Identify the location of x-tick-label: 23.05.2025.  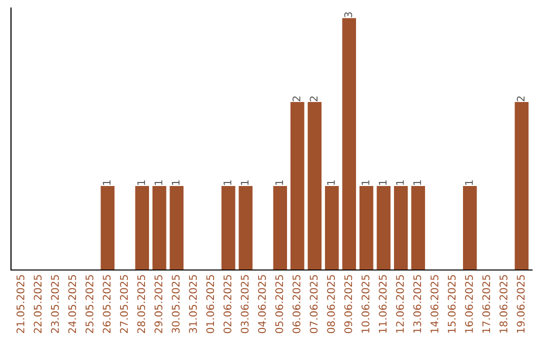
(55, 304).